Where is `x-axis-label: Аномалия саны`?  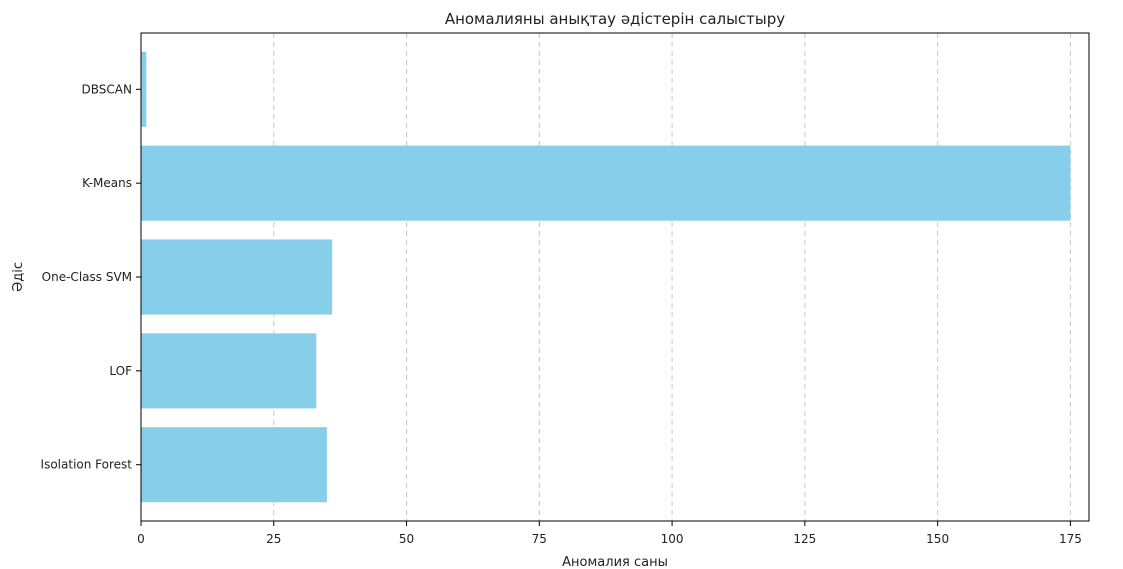 x-axis-label: Аномалия саны is located at coordinates (615, 562).